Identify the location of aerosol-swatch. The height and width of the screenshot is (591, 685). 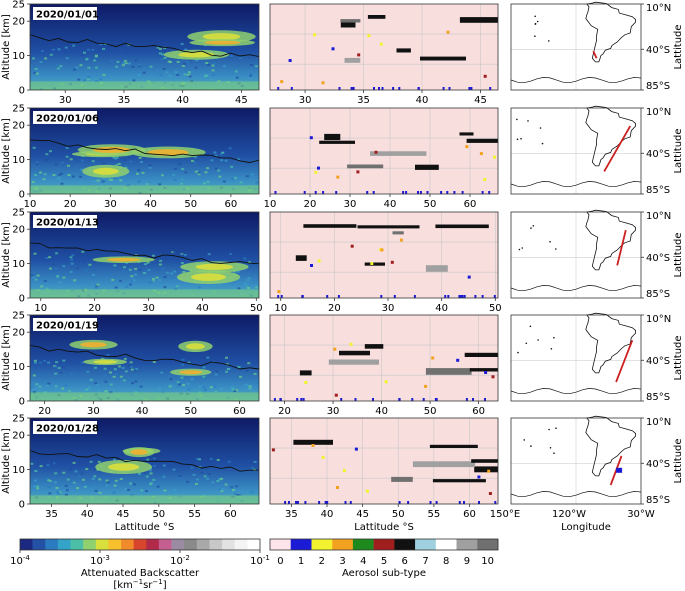
(426, 544).